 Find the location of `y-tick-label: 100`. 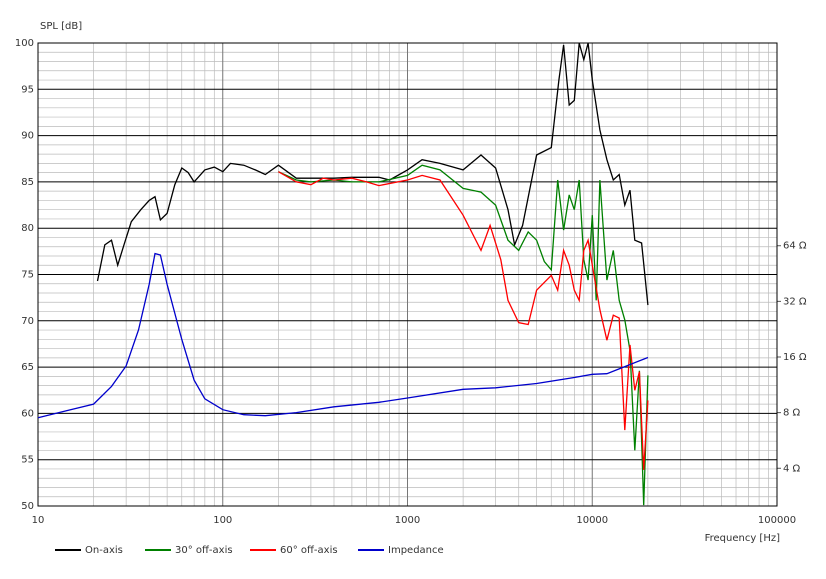

y-tick-label: 100 is located at coordinates (24, 43).